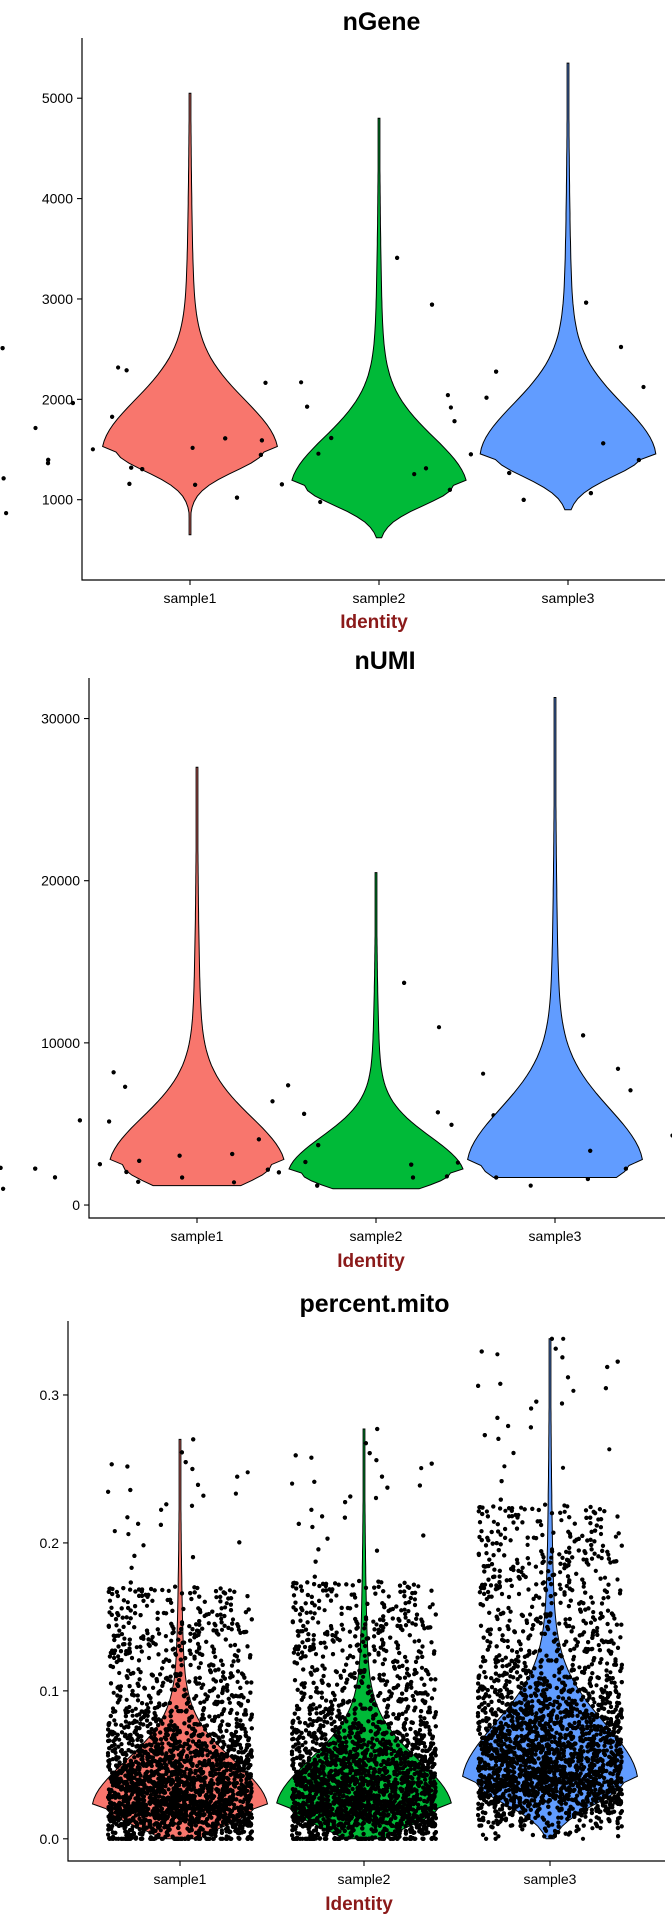 The image size is (672, 1920). What do you see at coordinates (57, 399) in the screenshot?
I see `y-tick-label: 2000` at bounding box center [57, 399].